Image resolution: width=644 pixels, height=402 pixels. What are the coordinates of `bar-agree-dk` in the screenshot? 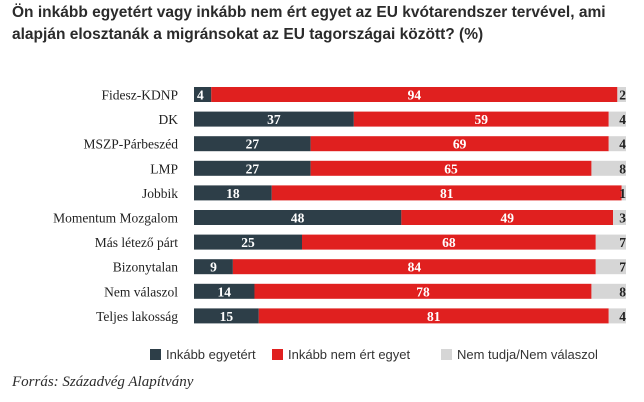 It's located at (274, 119).